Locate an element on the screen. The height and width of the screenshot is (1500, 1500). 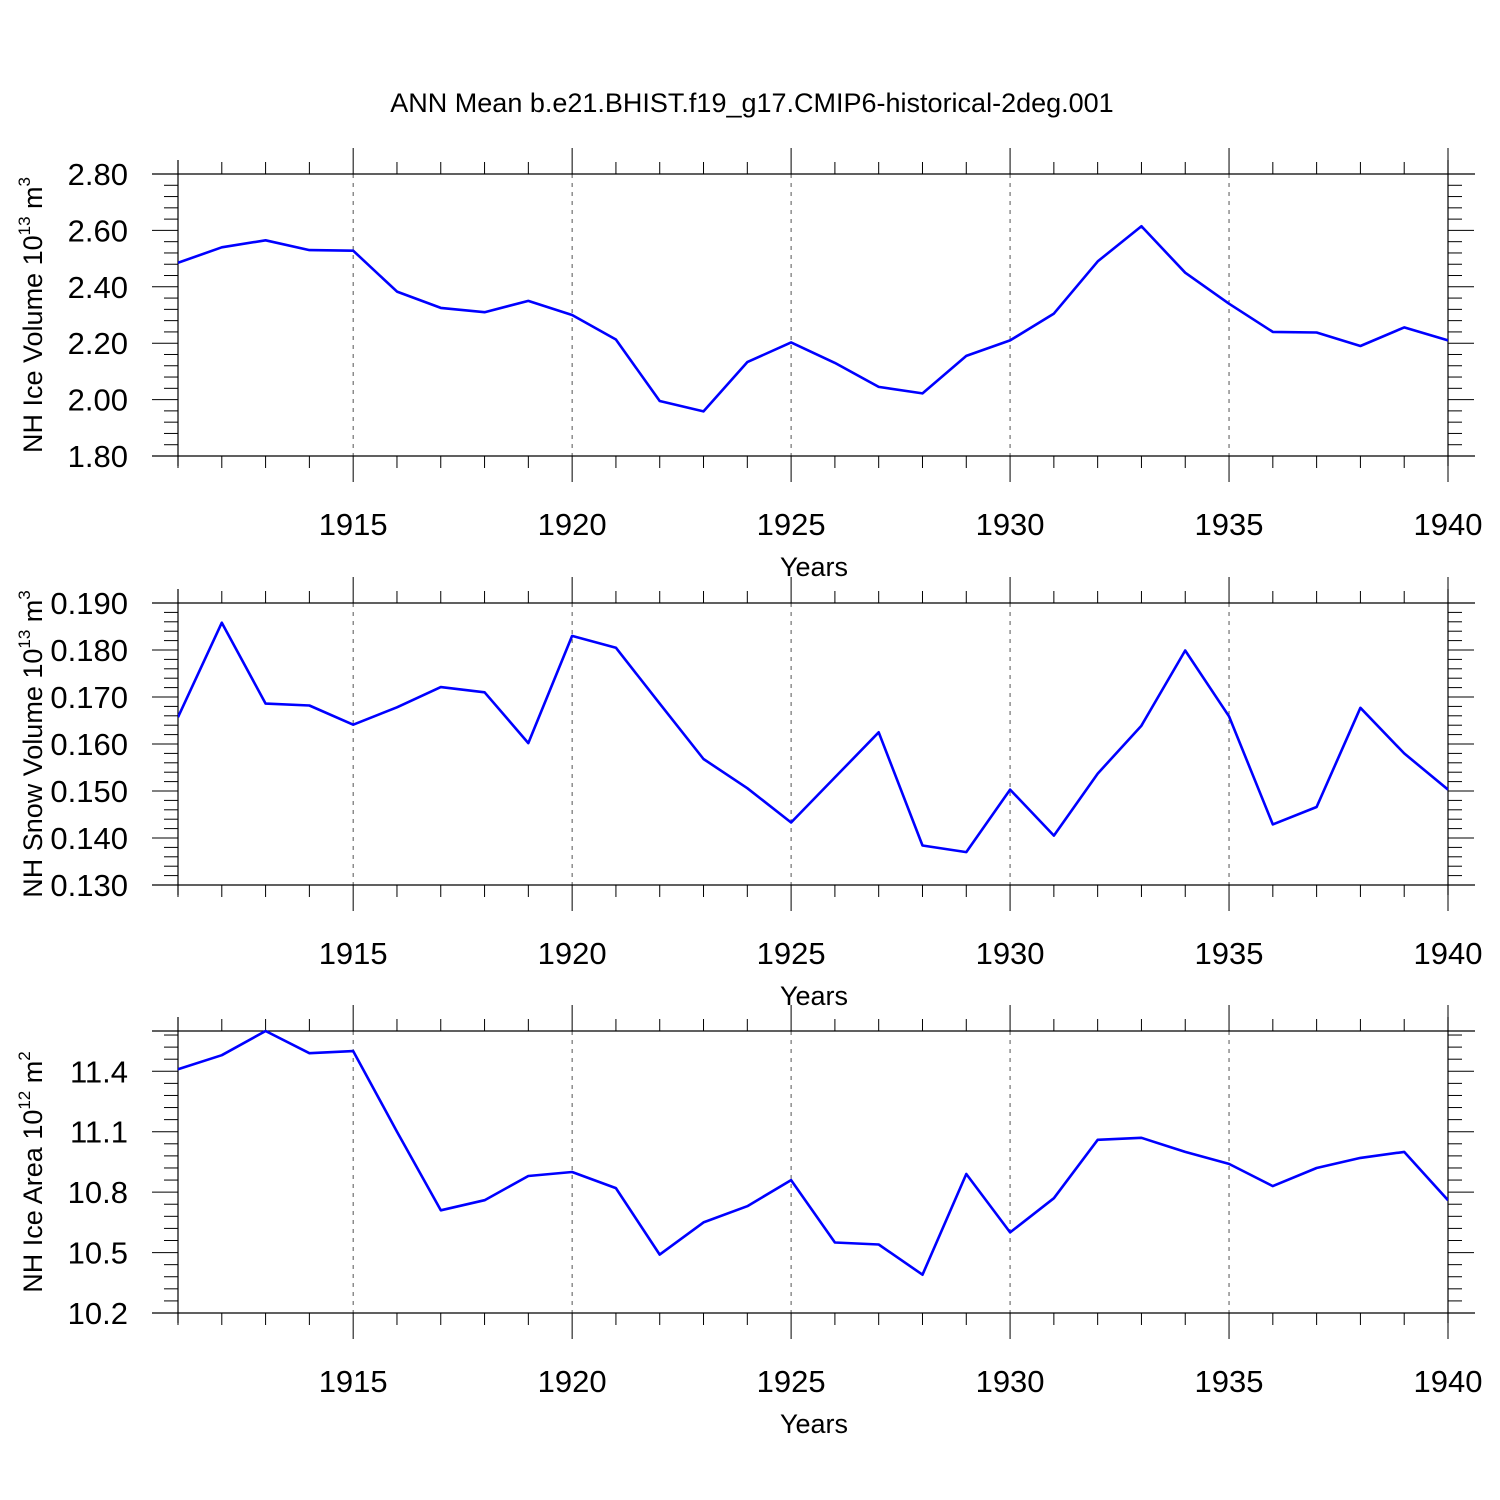
y-tick-label: 0.190 is located at coordinates (89, 603).